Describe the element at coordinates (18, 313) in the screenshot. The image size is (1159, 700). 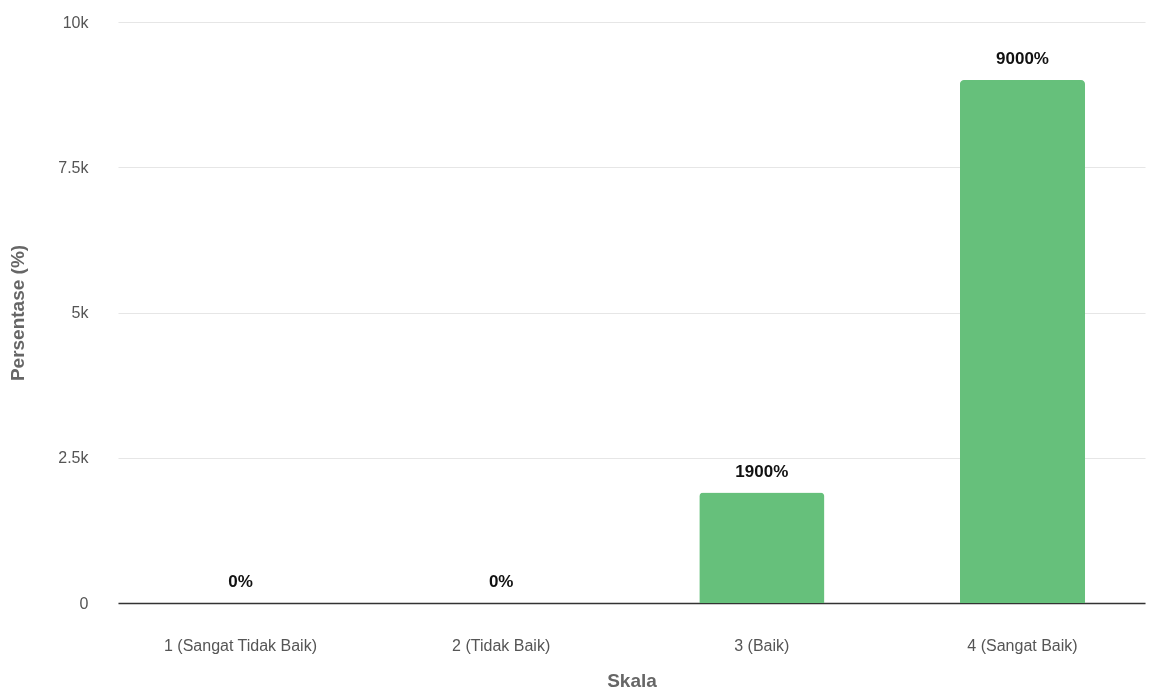
I see `y-axis-title: Persentase (%)` at that location.